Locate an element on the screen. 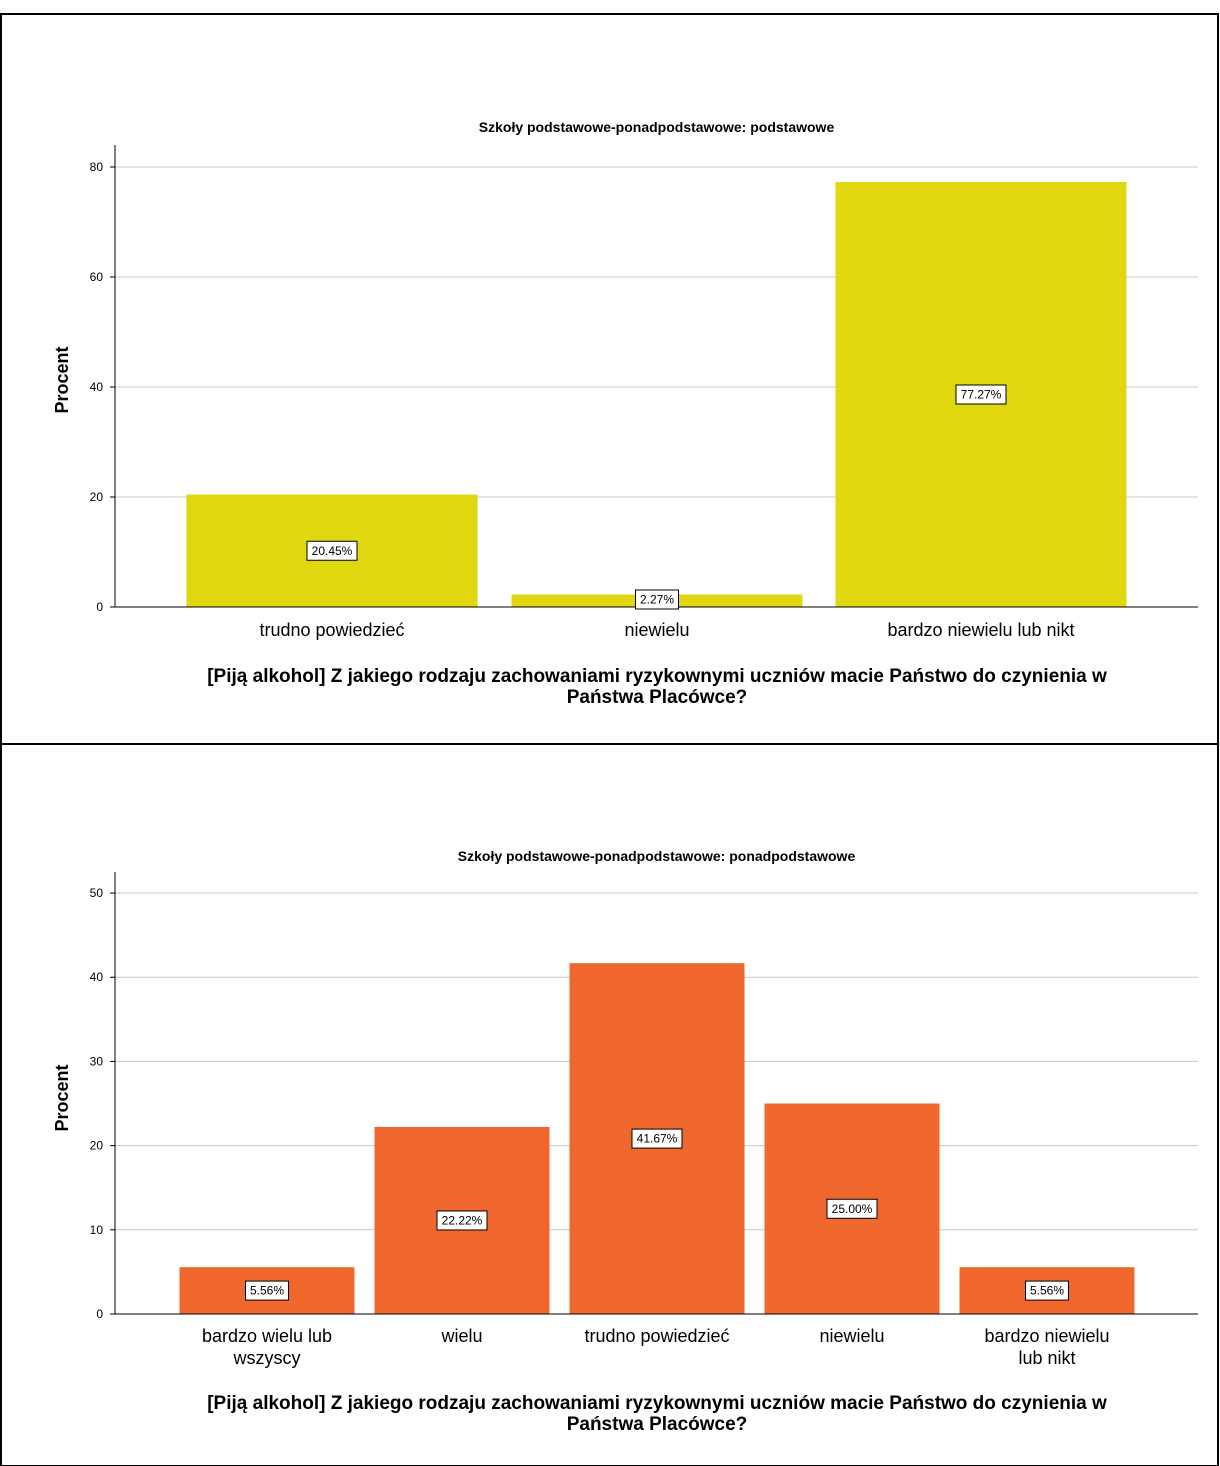 Image resolution: width=1220 pixels, height=1466 pixels. y-tick-label: 60 is located at coordinates (97, 277).